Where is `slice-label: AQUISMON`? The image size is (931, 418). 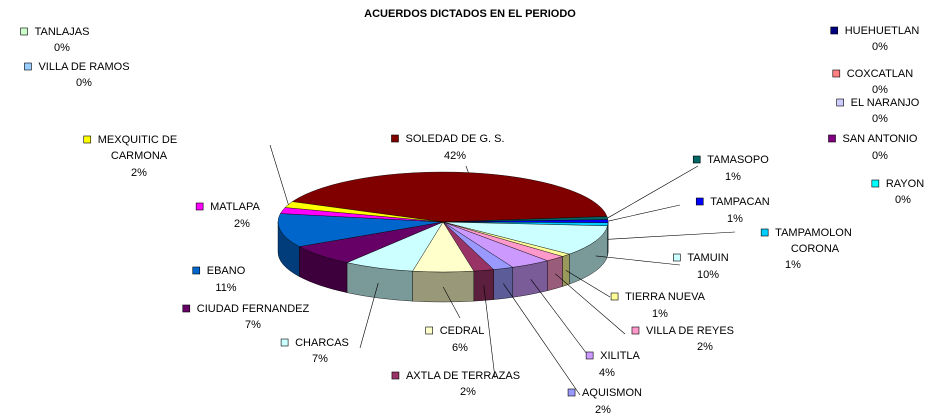 slice-label: AQUISMON is located at coordinates (612, 393).